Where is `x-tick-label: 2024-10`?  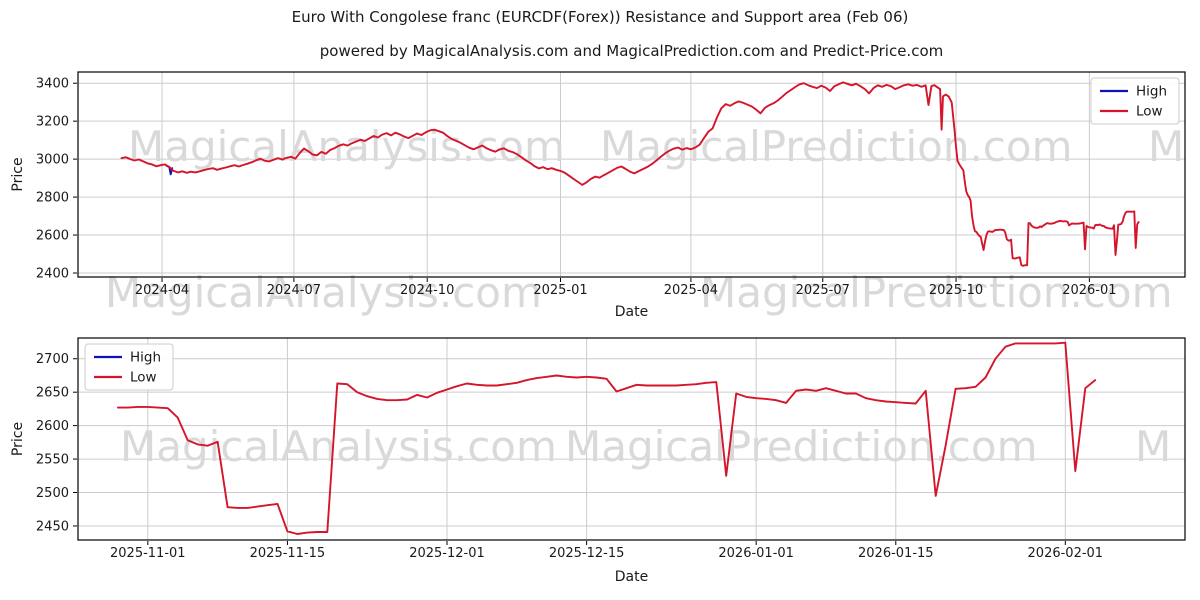
x-tick-label: 2024-10 is located at coordinates (427, 290).